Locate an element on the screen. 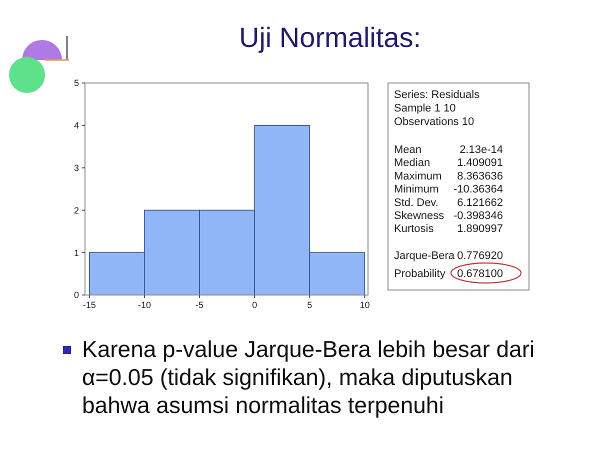 The width and height of the screenshot is (600, 449). text: 8.363636 is located at coordinates (480, 176).